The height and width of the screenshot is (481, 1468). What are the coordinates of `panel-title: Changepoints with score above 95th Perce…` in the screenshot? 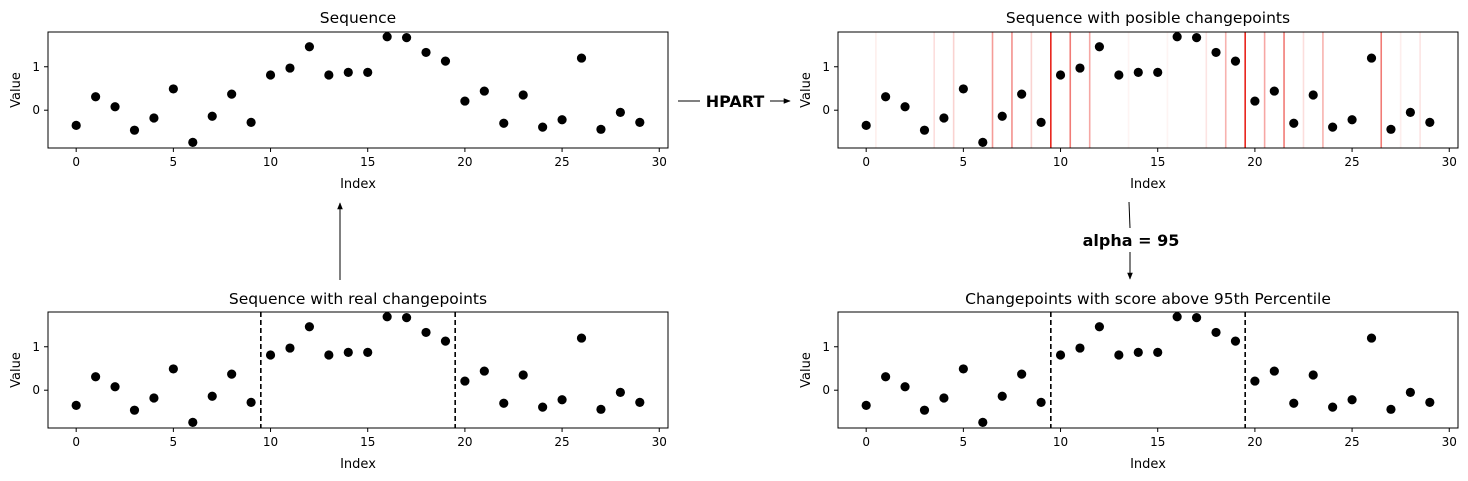 It's located at (1148, 299).